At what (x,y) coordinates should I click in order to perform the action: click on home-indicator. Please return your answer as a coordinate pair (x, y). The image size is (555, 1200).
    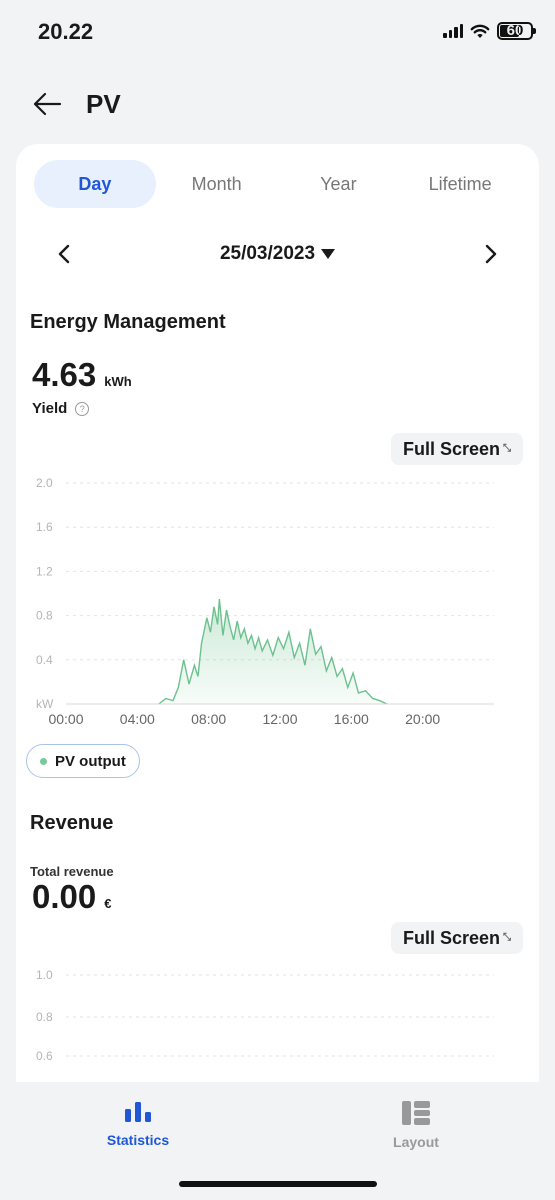
    Looking at the image, I should click on (278, 1184).